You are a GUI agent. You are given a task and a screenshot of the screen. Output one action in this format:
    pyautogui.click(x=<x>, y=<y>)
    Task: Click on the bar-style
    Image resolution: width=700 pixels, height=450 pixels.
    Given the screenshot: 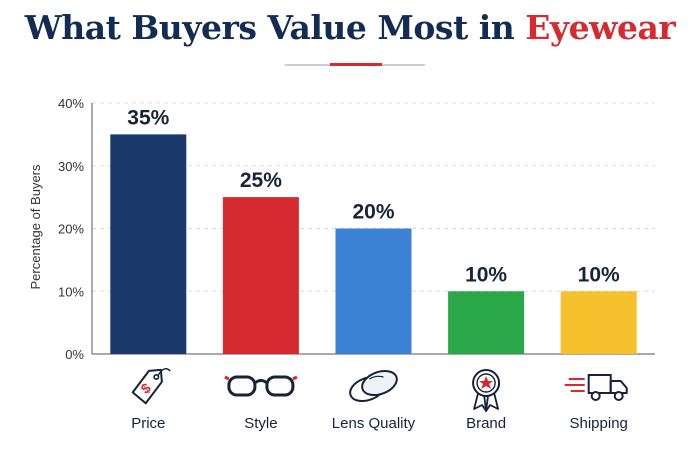 What is the action you would take?
    pyautogui.click(x=260, y=275)
    